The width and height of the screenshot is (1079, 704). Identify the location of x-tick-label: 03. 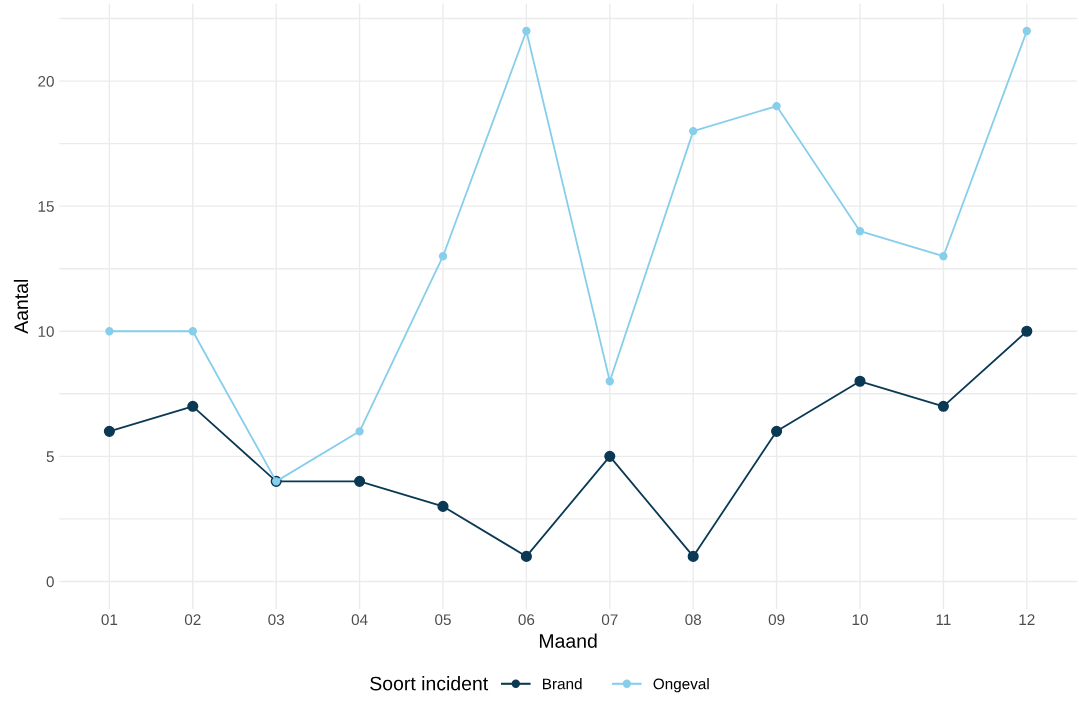
(276, 620).